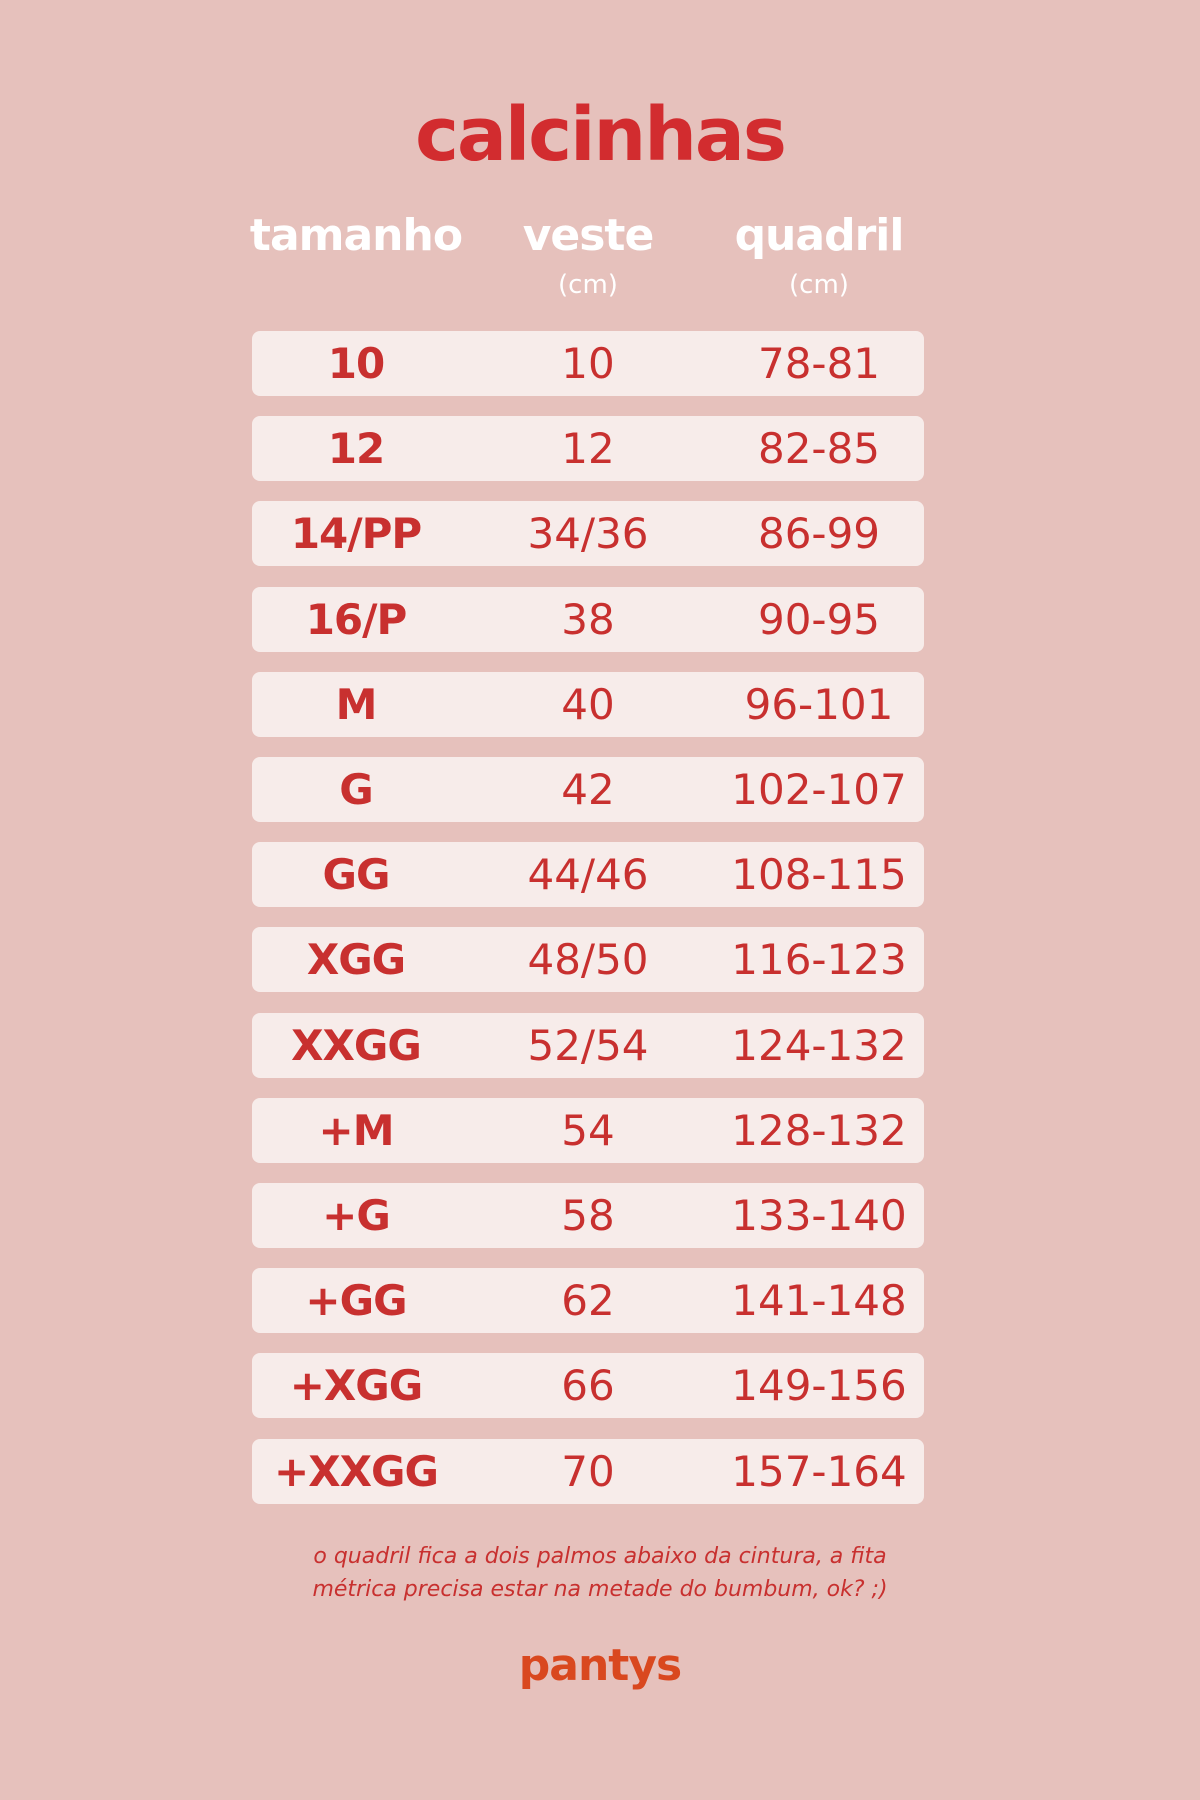 The height and width of the screenshot is (1800, 1200). I want to click on size-cell: +XXGG, so click(356, 1471).